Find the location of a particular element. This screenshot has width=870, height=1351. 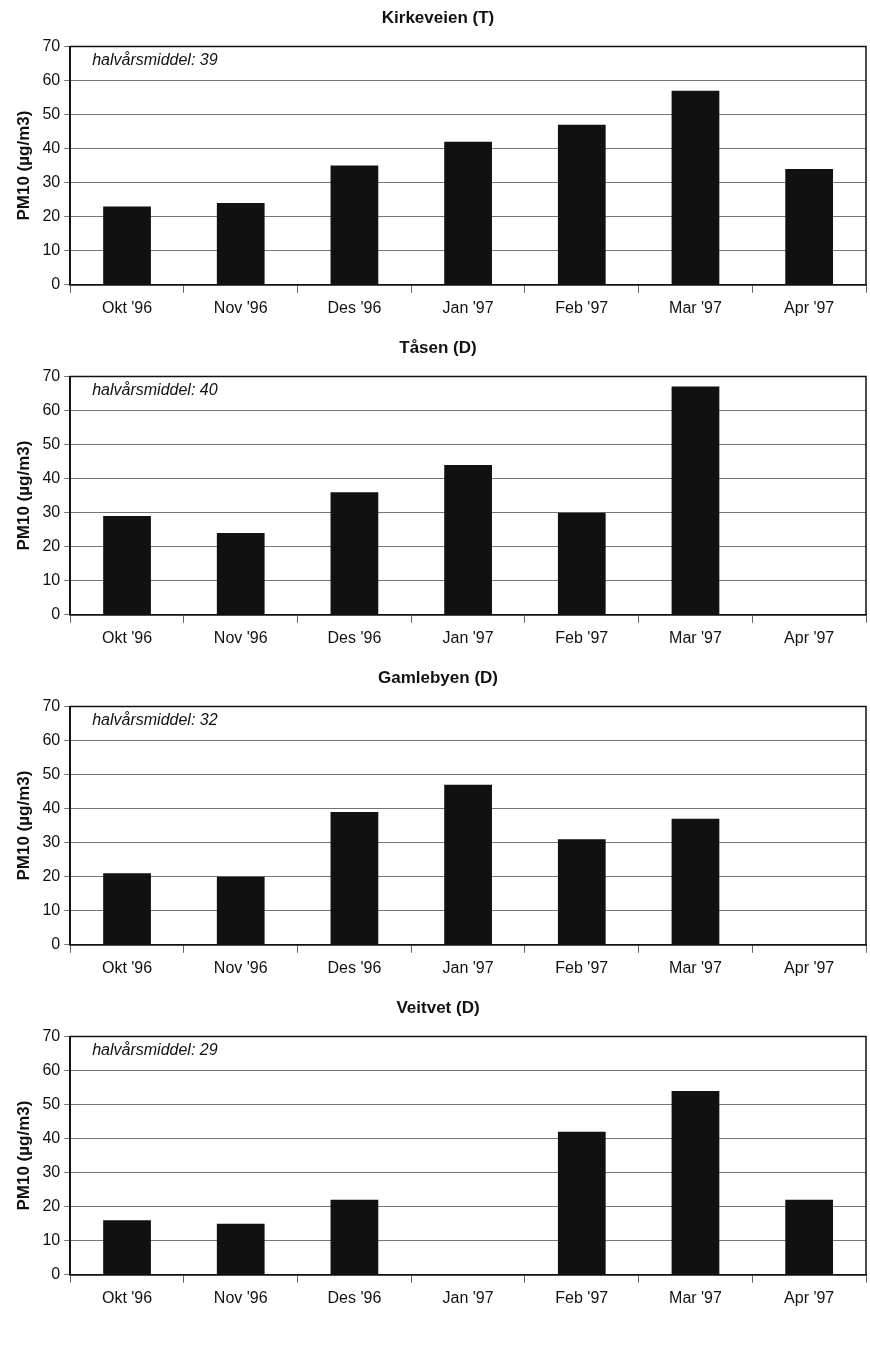

annotation: halvårsmiddel: 29 is located at coordinates (155, 1049).